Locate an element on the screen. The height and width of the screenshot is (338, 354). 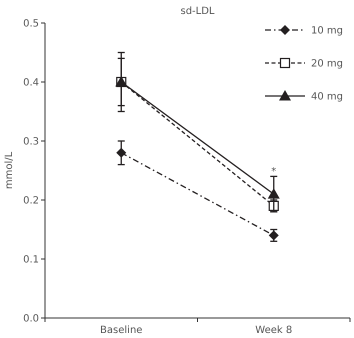
legend-label: 40 mg is located at coordinates (327, 97).